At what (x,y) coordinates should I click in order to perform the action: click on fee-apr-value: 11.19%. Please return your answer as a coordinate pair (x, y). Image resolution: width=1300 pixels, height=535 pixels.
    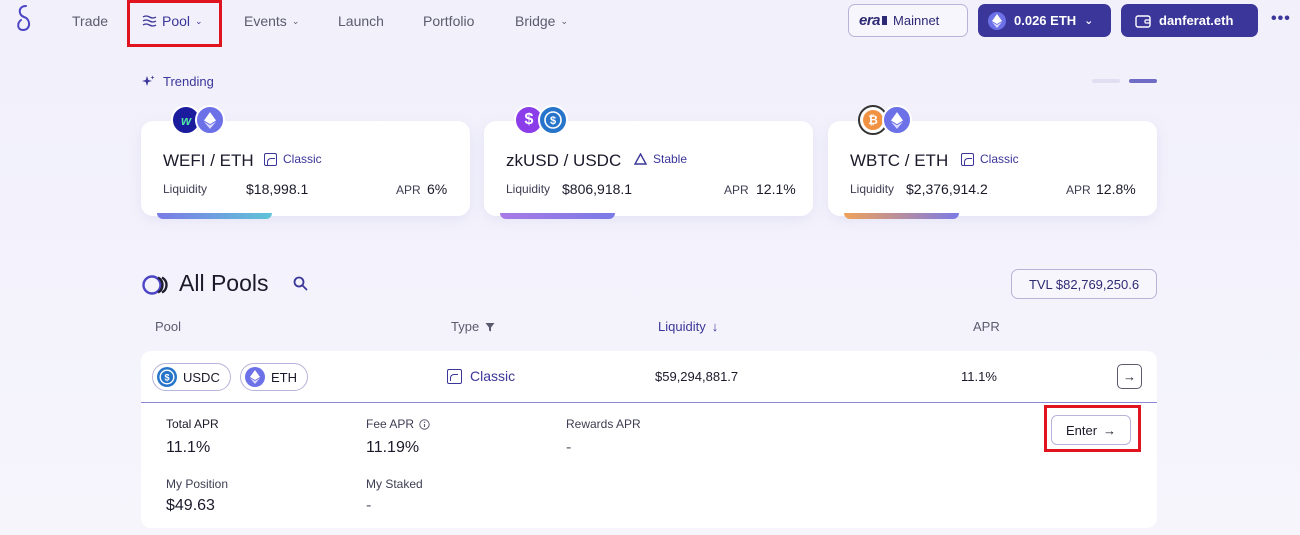
    Looking at the image, I should click on (393, 447).